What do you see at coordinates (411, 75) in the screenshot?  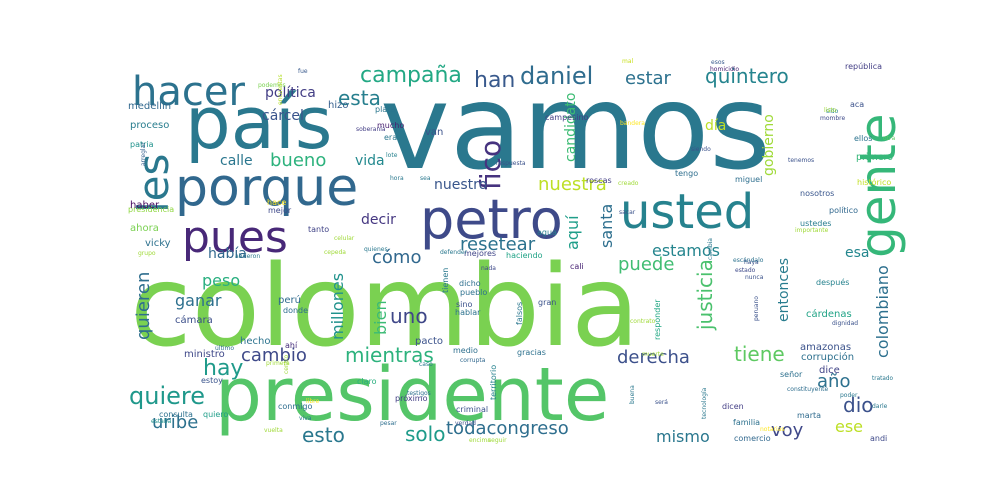 I see `cloud-word: campaña` at bounding box center [411, 75].